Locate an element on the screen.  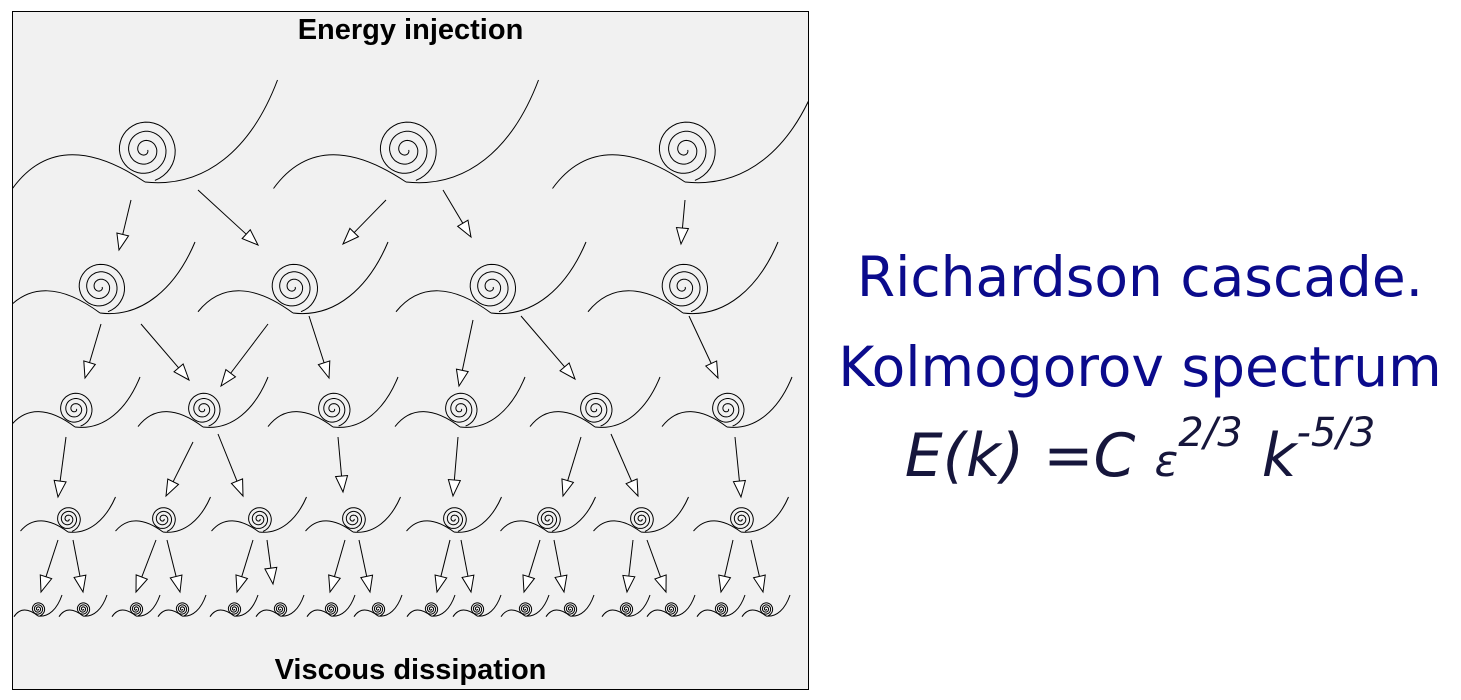
eddy-l2-2-spiral is located at coordinates (294, 287).